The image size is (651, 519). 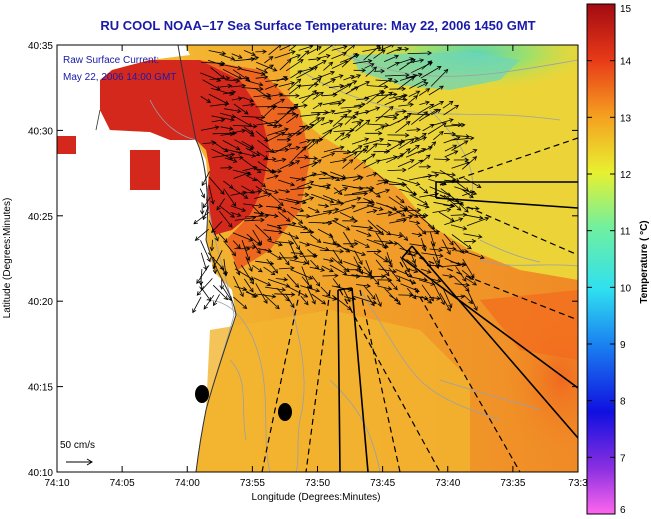 I want to click on sst-red-orange, so click(x=255, y=165).